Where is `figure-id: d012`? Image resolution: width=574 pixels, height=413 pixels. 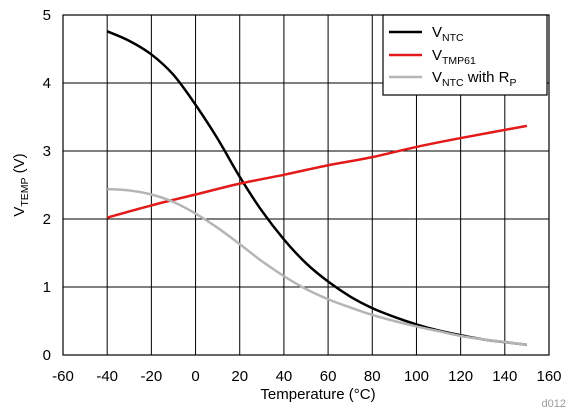 figure-id: d012 is located at coordinates (554, 404).